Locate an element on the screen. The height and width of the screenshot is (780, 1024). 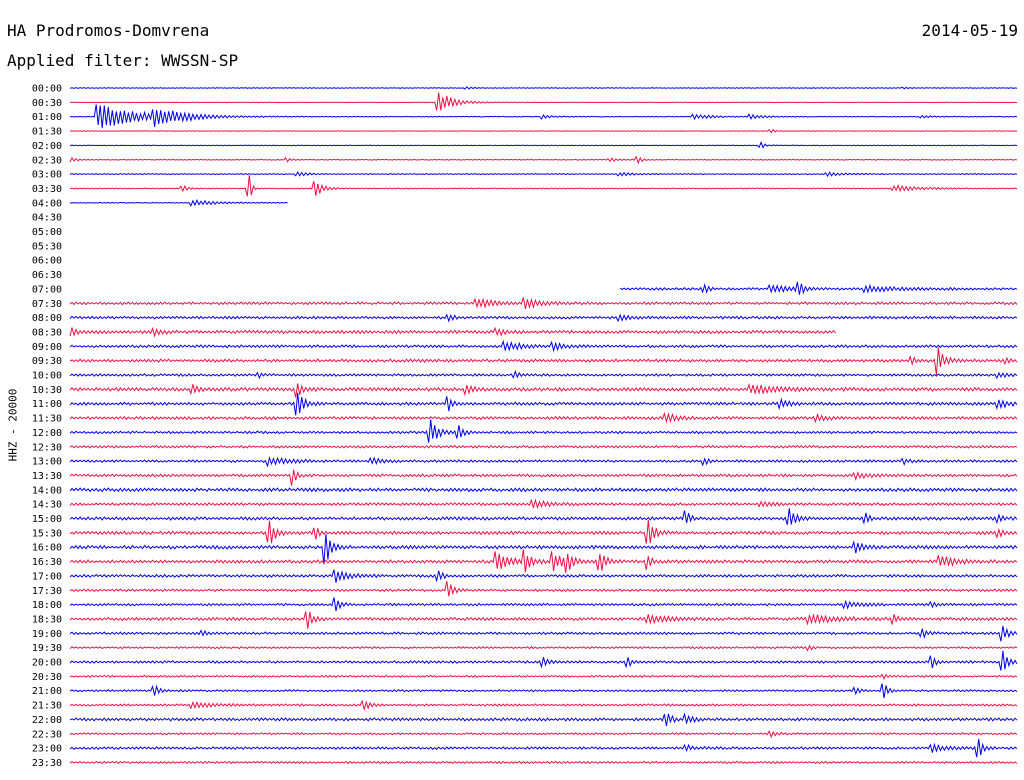
row-time-label: 19:30 is located at coordinates (47, 648).